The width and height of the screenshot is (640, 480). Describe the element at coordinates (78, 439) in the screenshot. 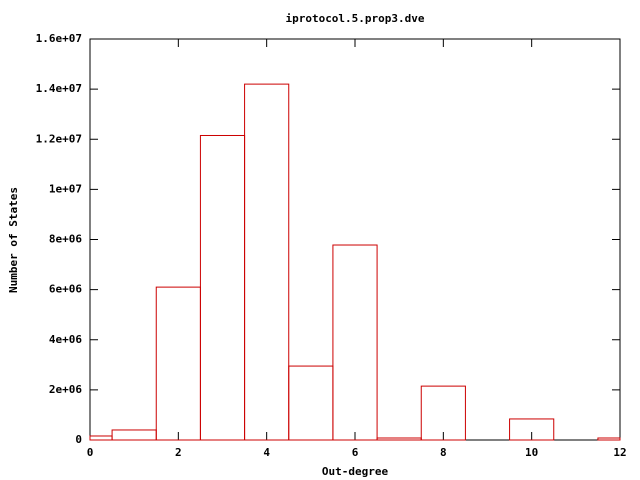

I see `y-tick-label: 0` at that location.